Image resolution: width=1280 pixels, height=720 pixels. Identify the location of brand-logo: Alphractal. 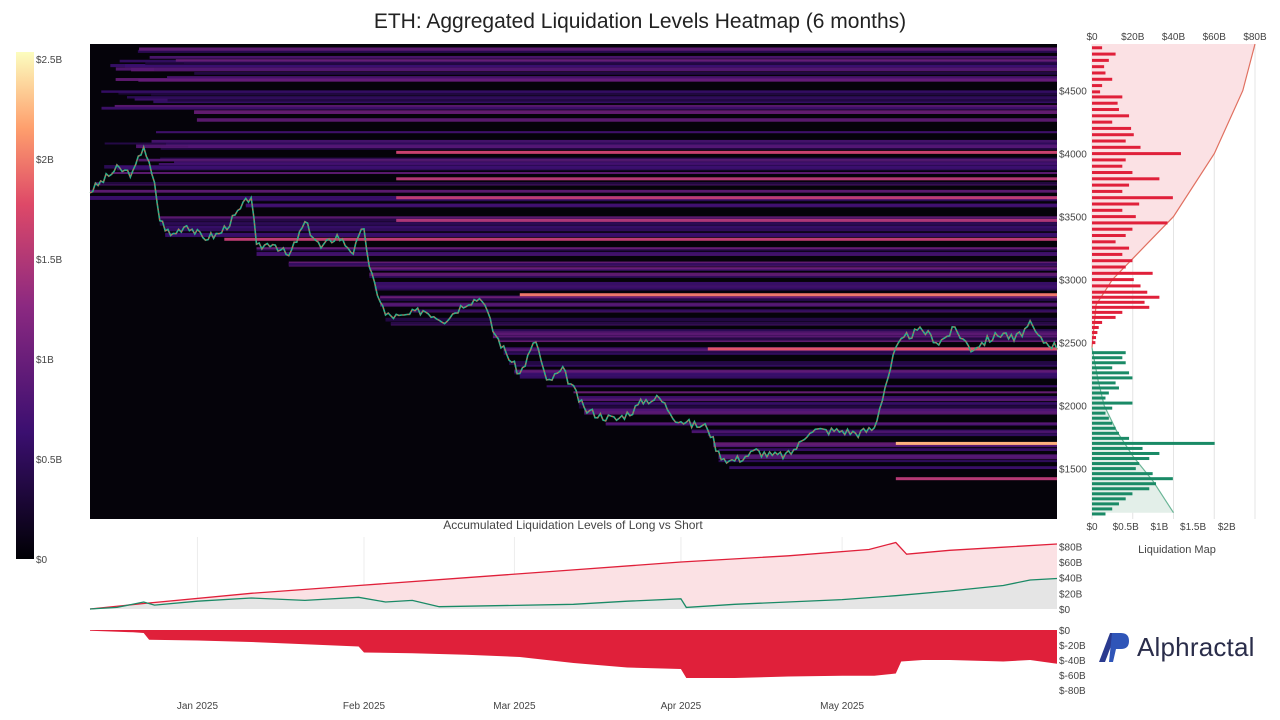
(1176, 647).